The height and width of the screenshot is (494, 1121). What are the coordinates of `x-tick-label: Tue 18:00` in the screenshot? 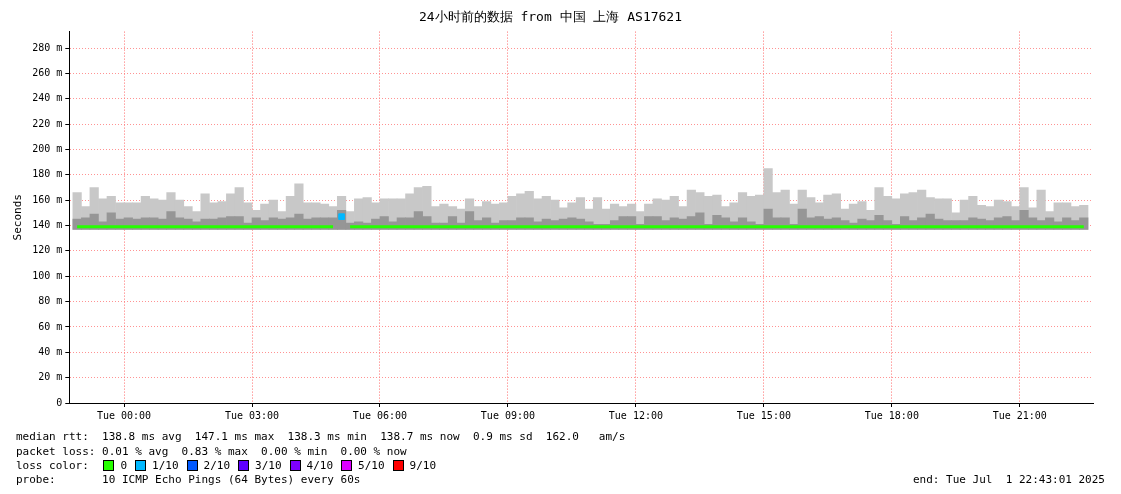 It's located at (891, 415).